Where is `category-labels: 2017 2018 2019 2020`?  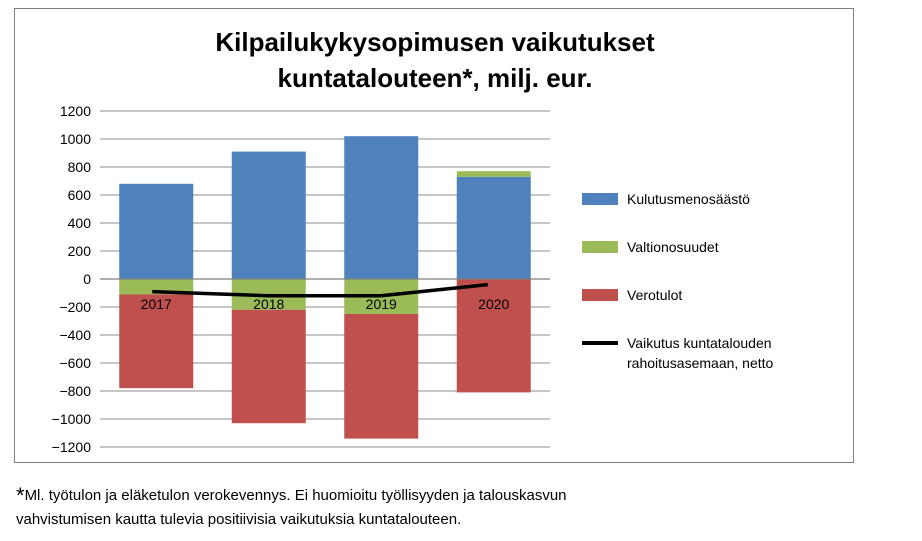 category-labels: 2017 2018 2019 2020 is located at coordinates (325, 304).